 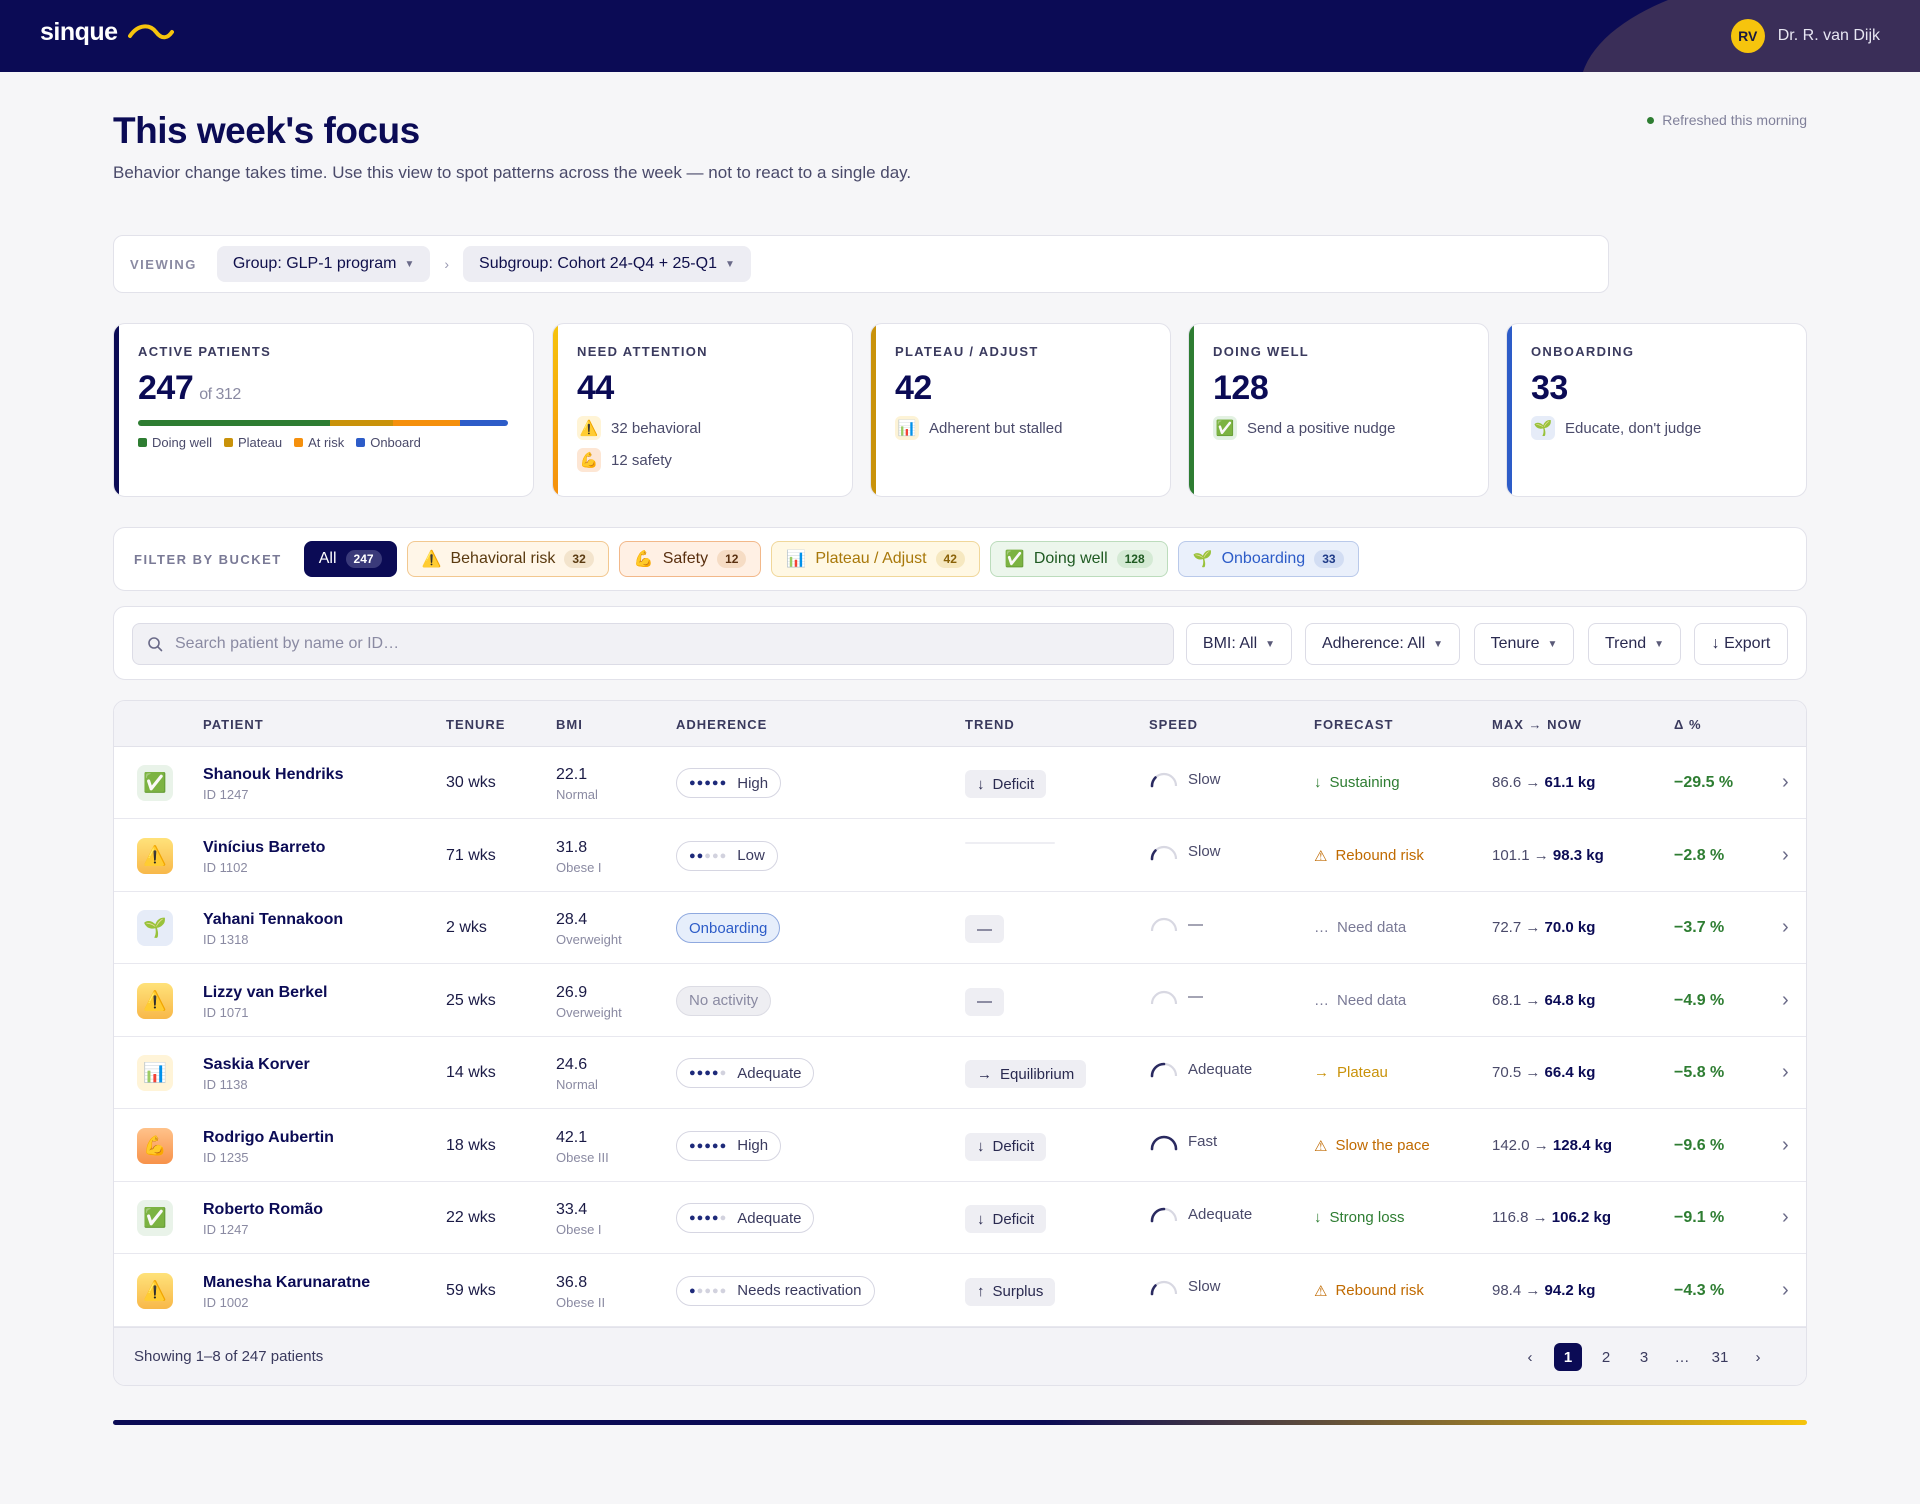 I want to click on legend-swatch, so click(x=361, y=442).